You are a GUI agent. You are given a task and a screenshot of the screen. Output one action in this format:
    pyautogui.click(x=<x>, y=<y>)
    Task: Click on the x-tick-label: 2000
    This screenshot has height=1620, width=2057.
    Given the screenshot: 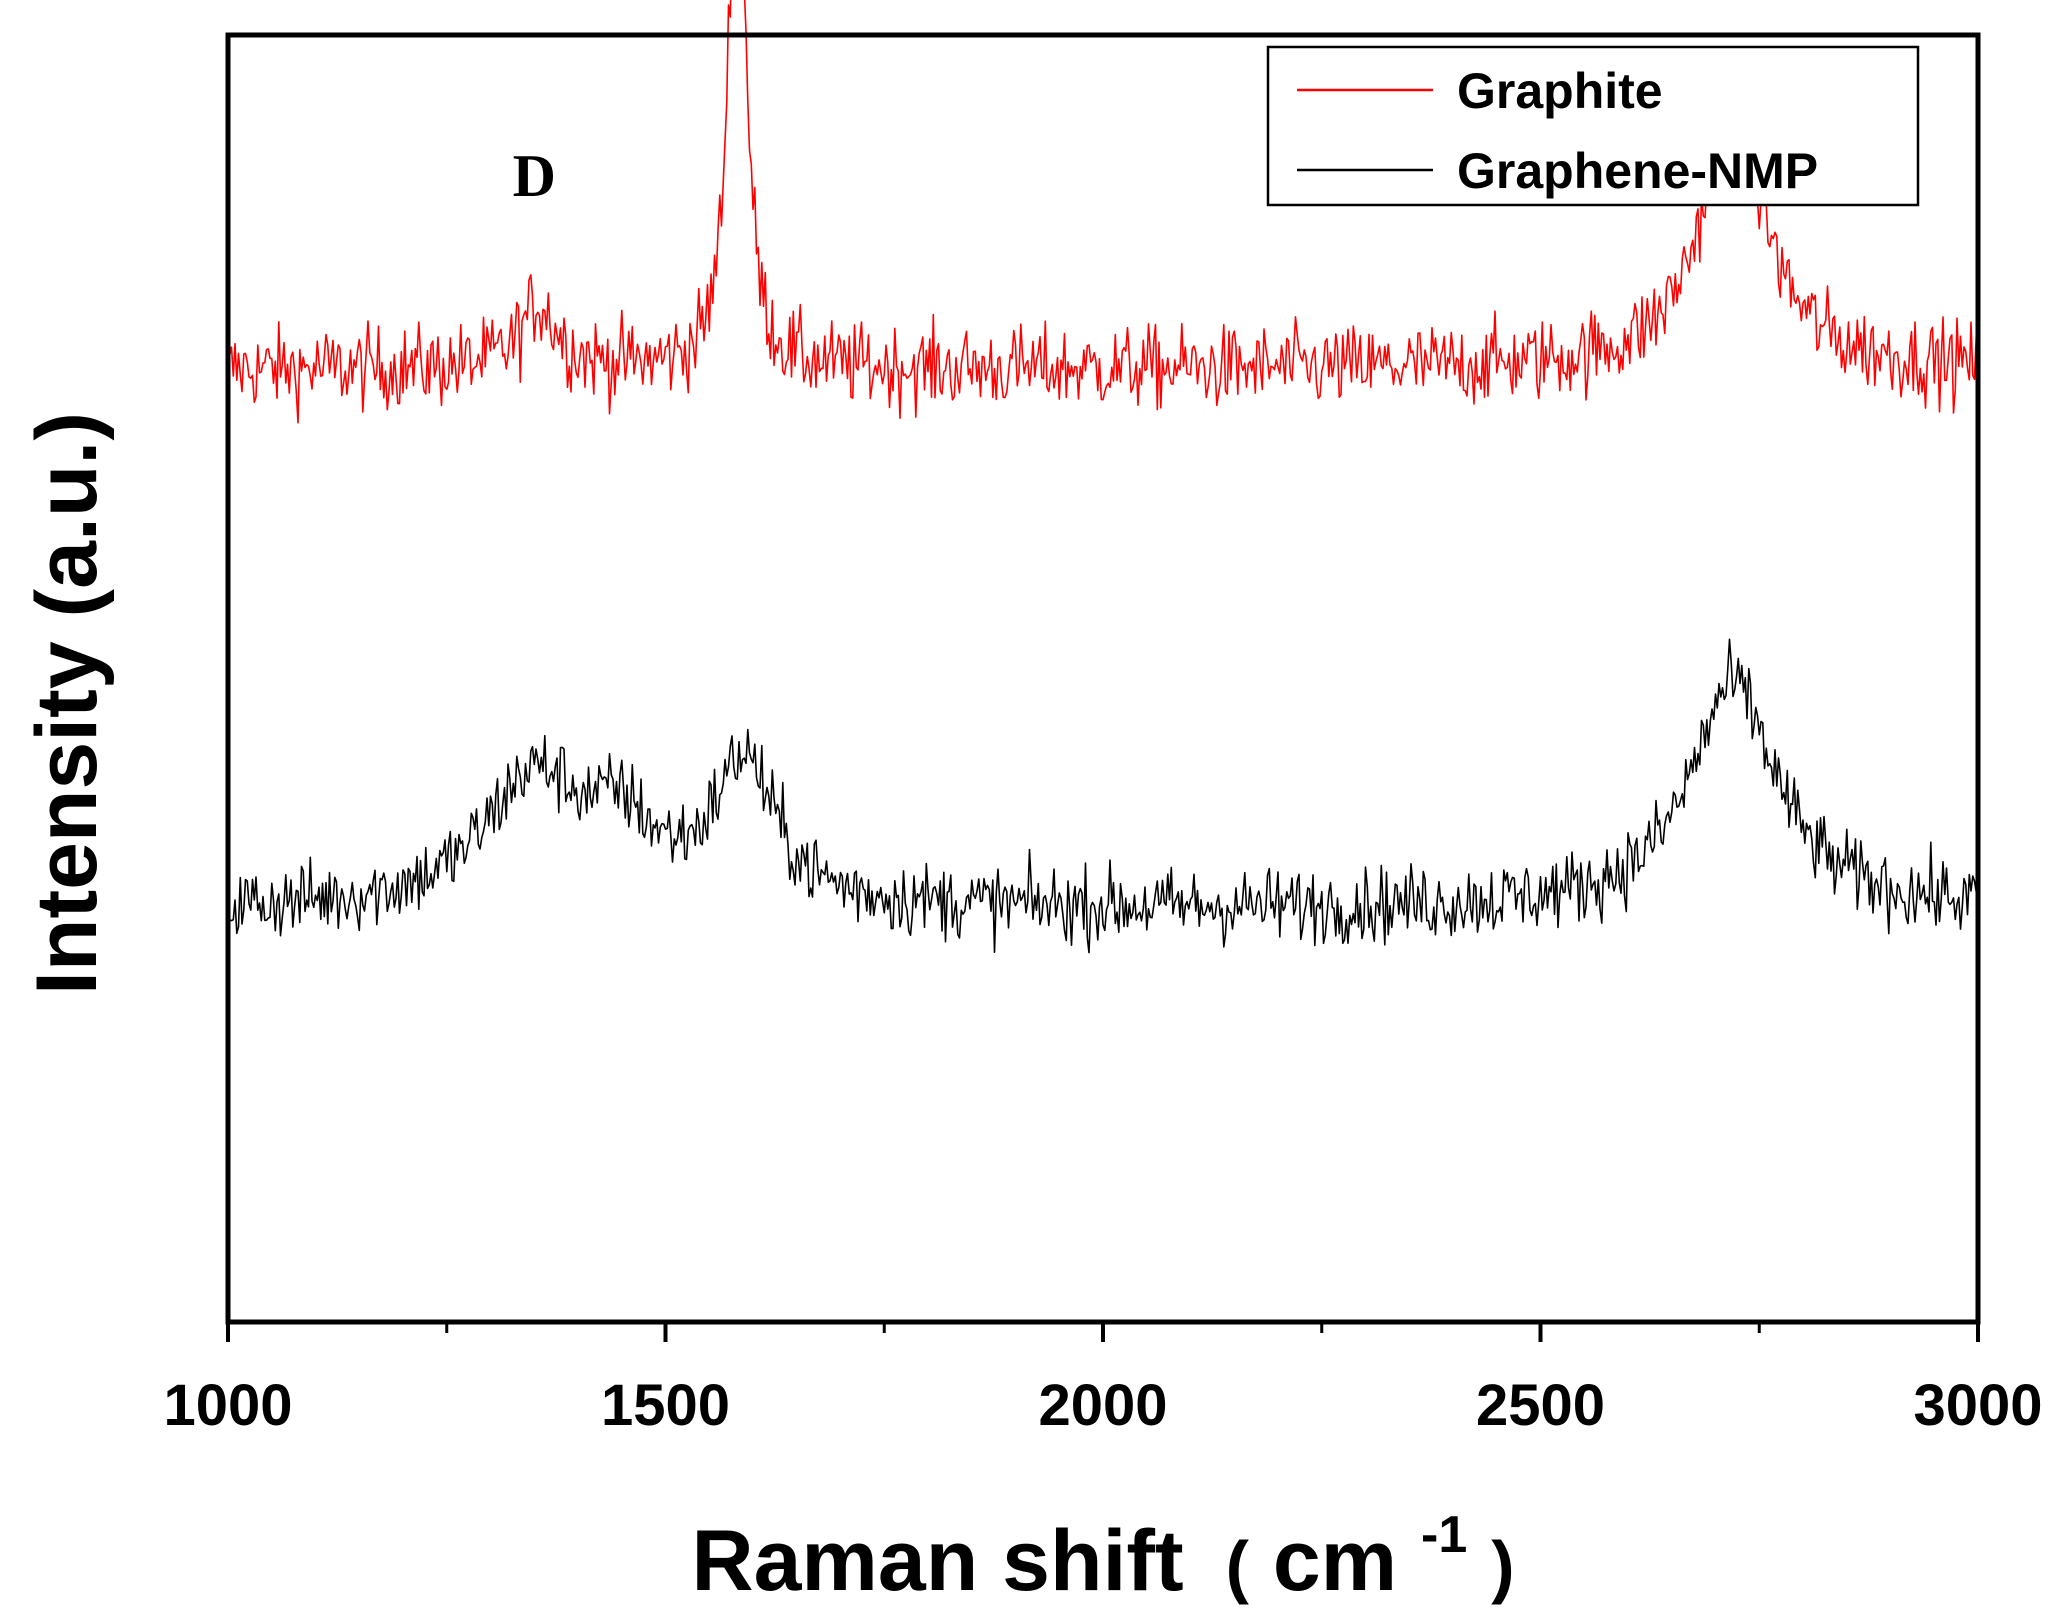 What is the action you would take?
    pyautogui.click(x=1102, y=1405)
    